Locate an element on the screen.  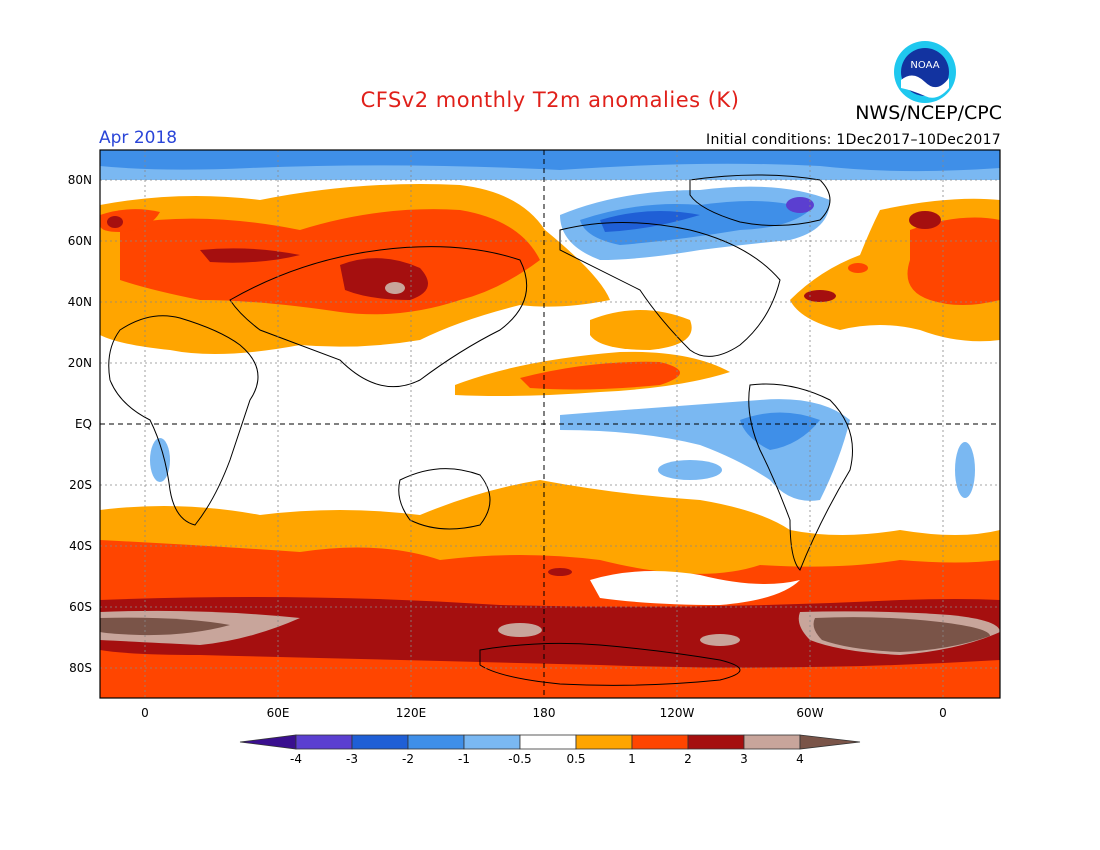
colorbar-label: 3 is located at coordinates (744, 759).